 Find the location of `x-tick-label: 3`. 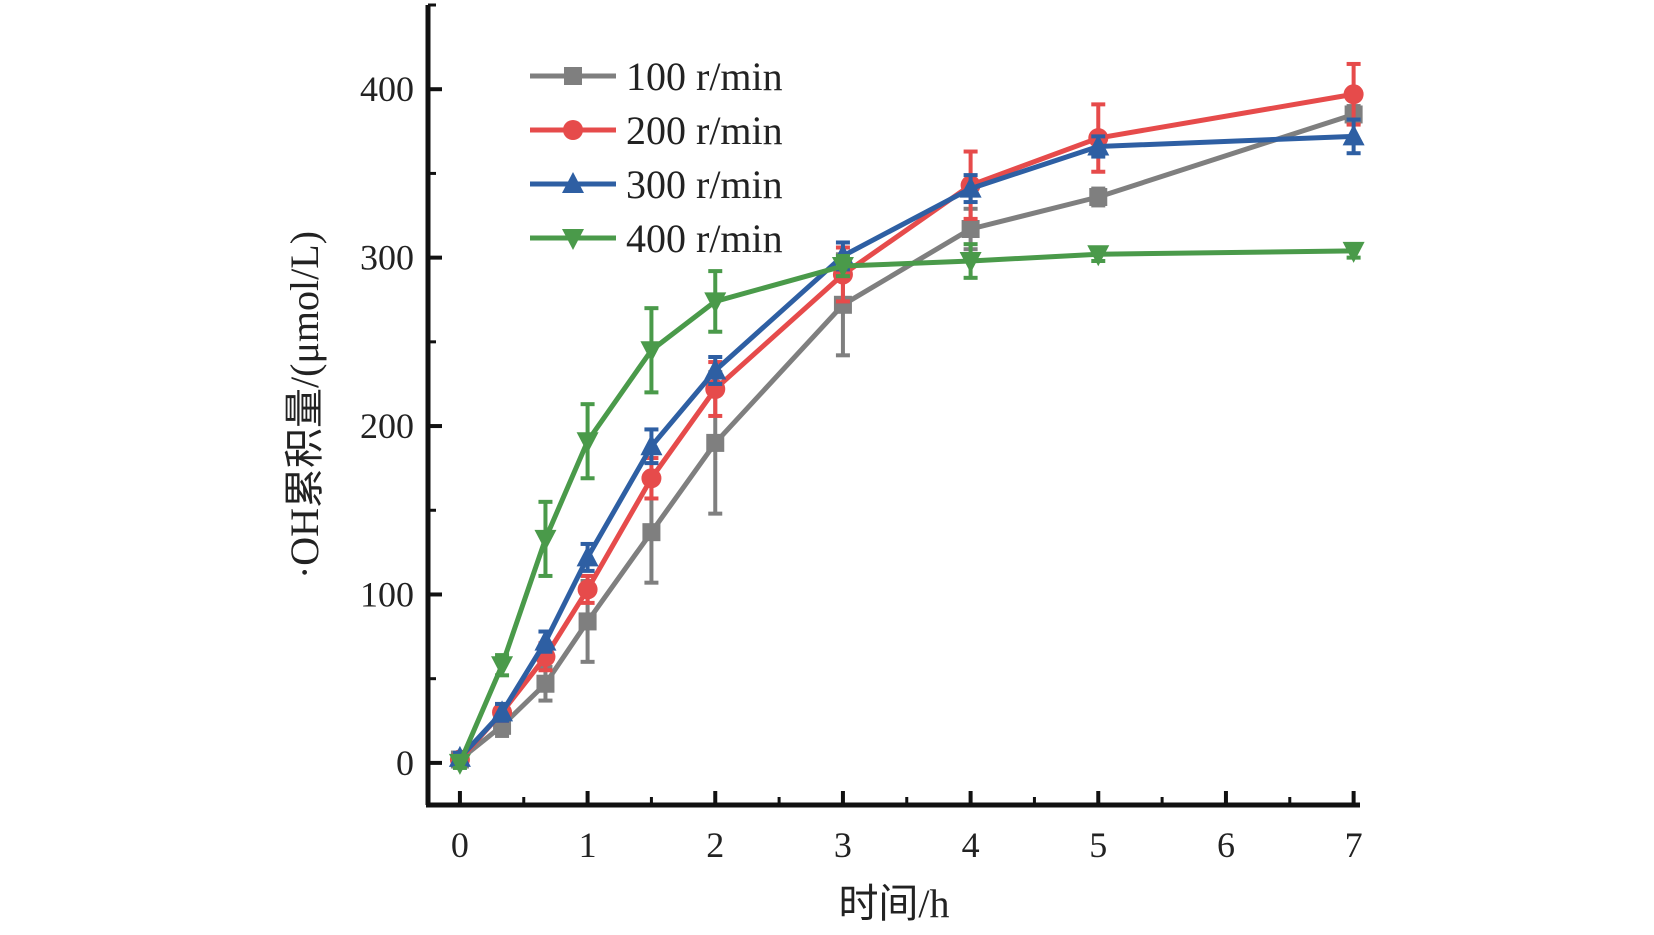

x-tick-label: 3 is located at coordinates (843, 845).